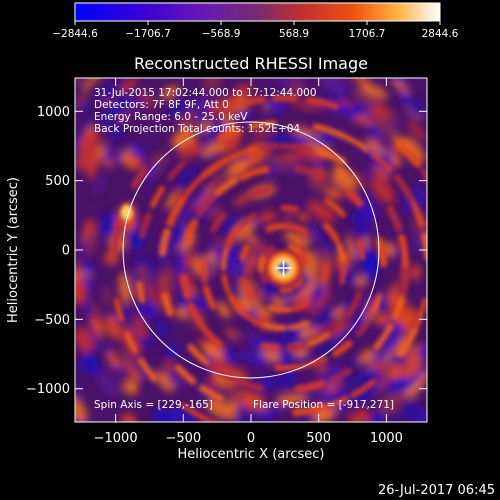 The image size is (500, 500). I want to click on y-tick-label: −500, so click(52, 320).